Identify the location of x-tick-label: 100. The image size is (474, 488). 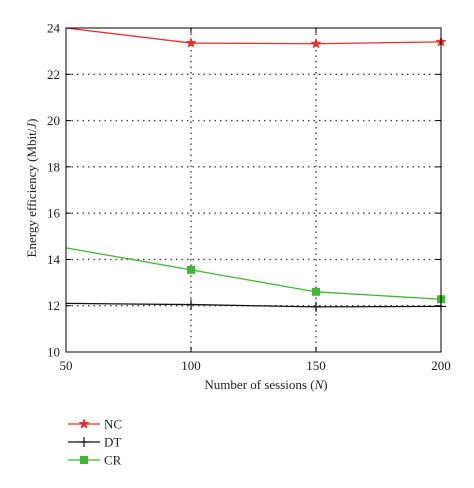
(191, 365).